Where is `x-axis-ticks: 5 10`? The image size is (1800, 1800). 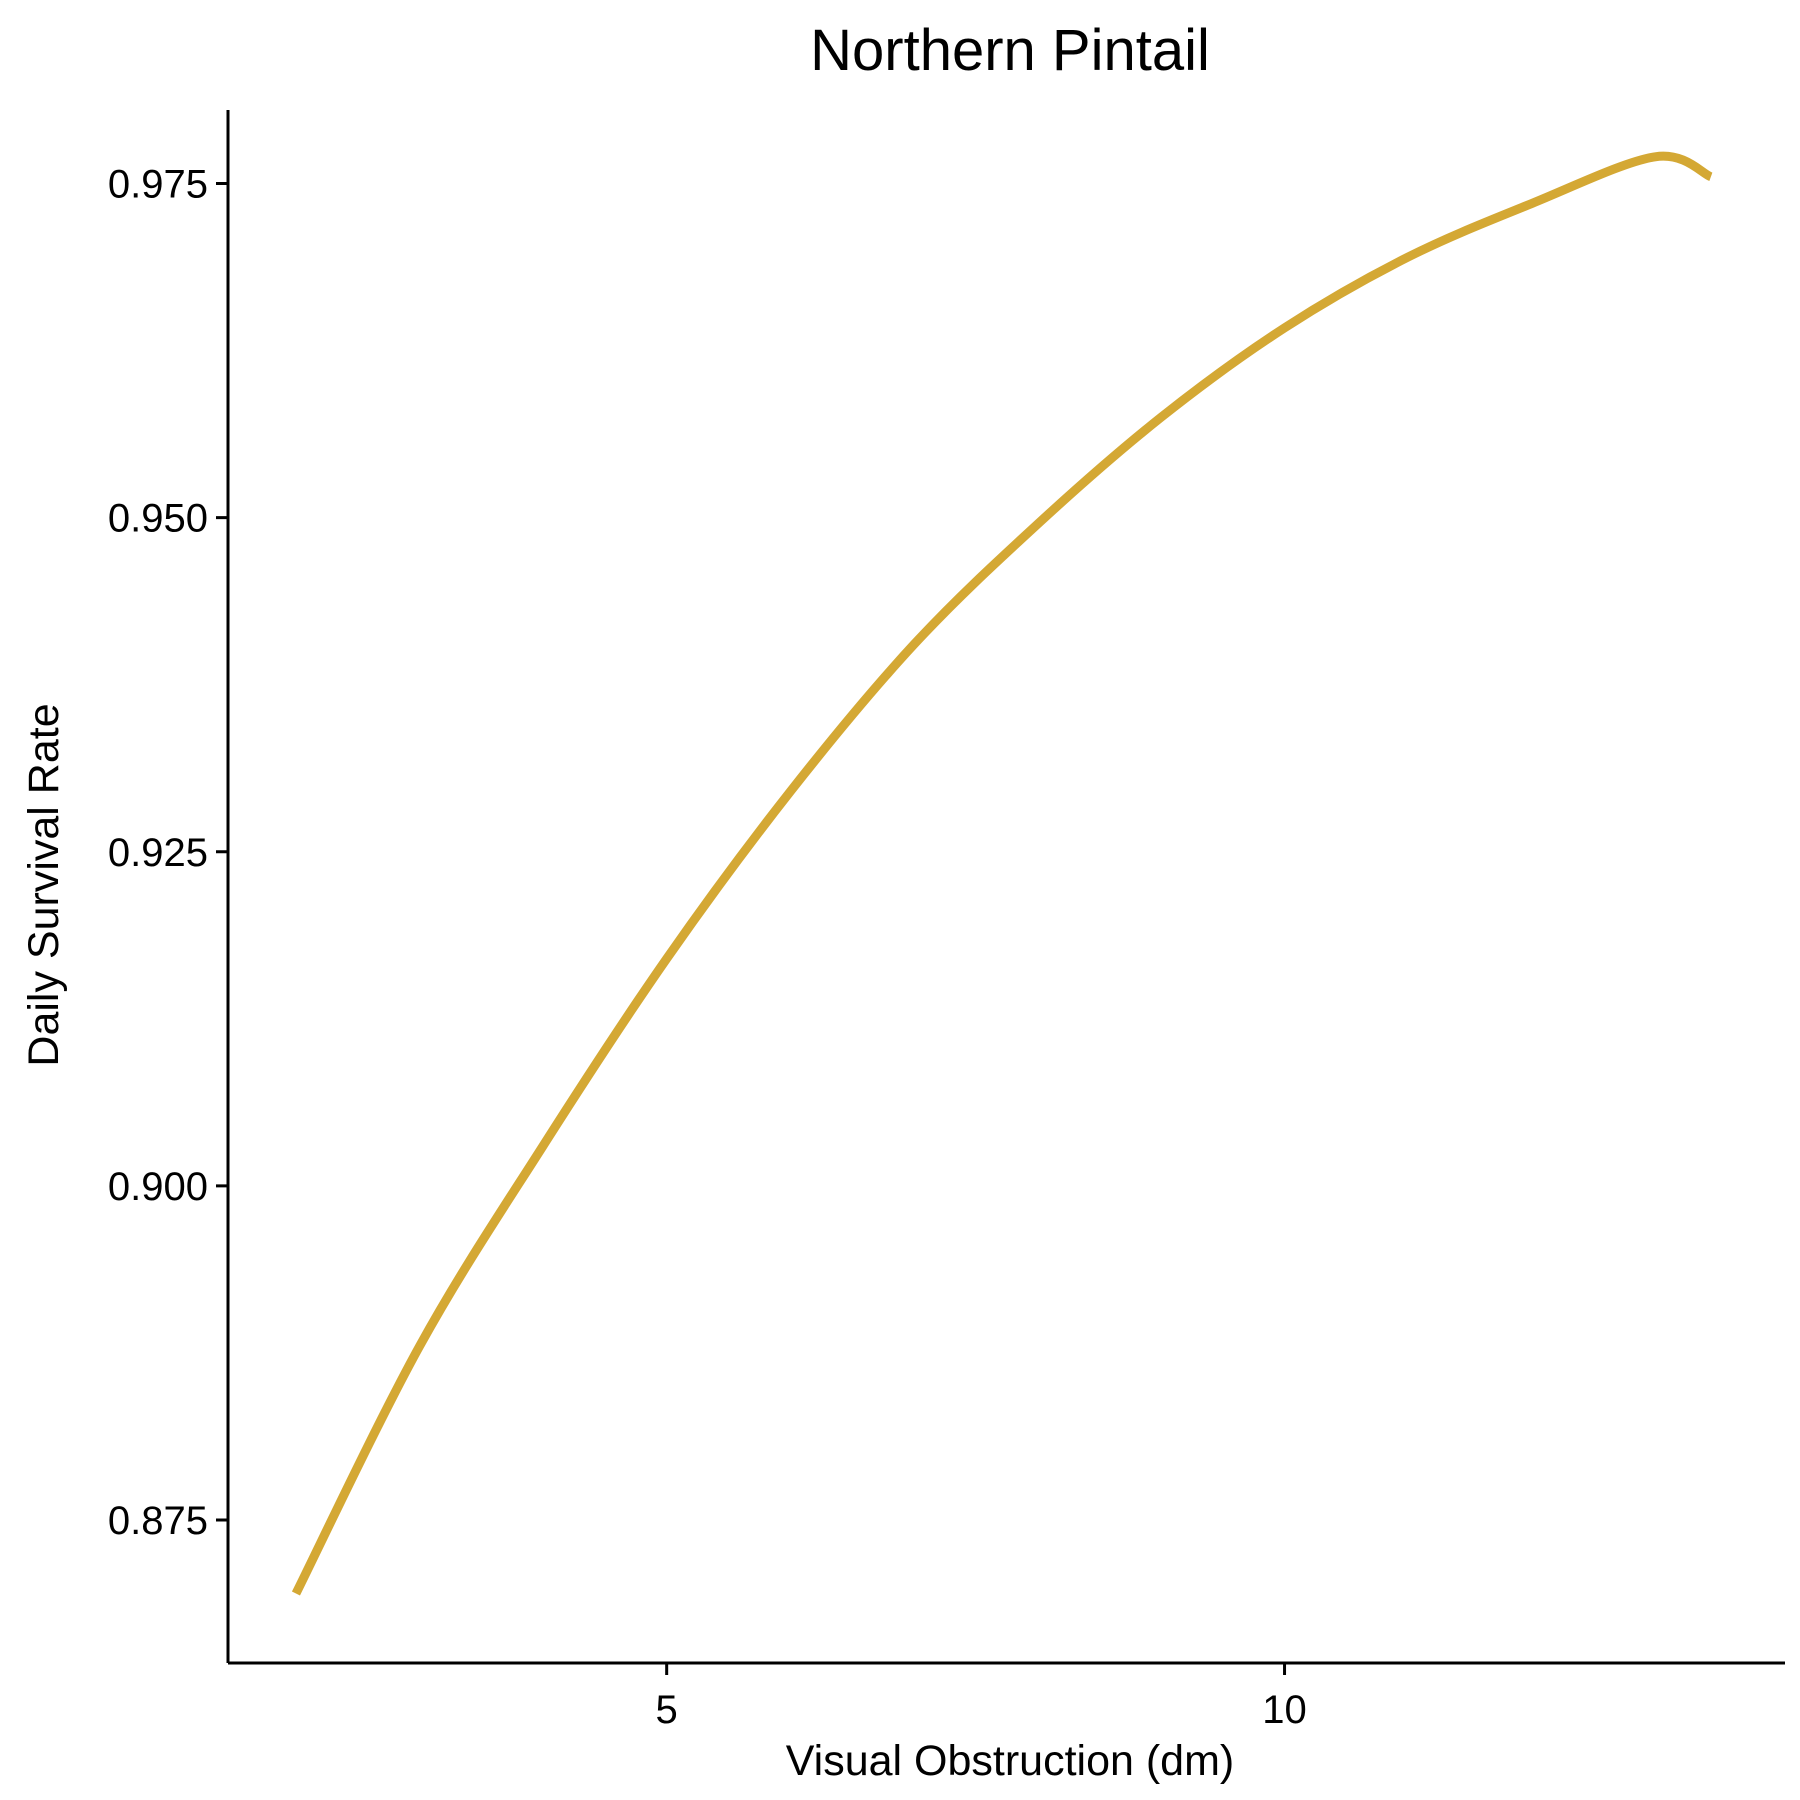
x-axis-ticks: 5 10 is located at coordinates (981, 1697).